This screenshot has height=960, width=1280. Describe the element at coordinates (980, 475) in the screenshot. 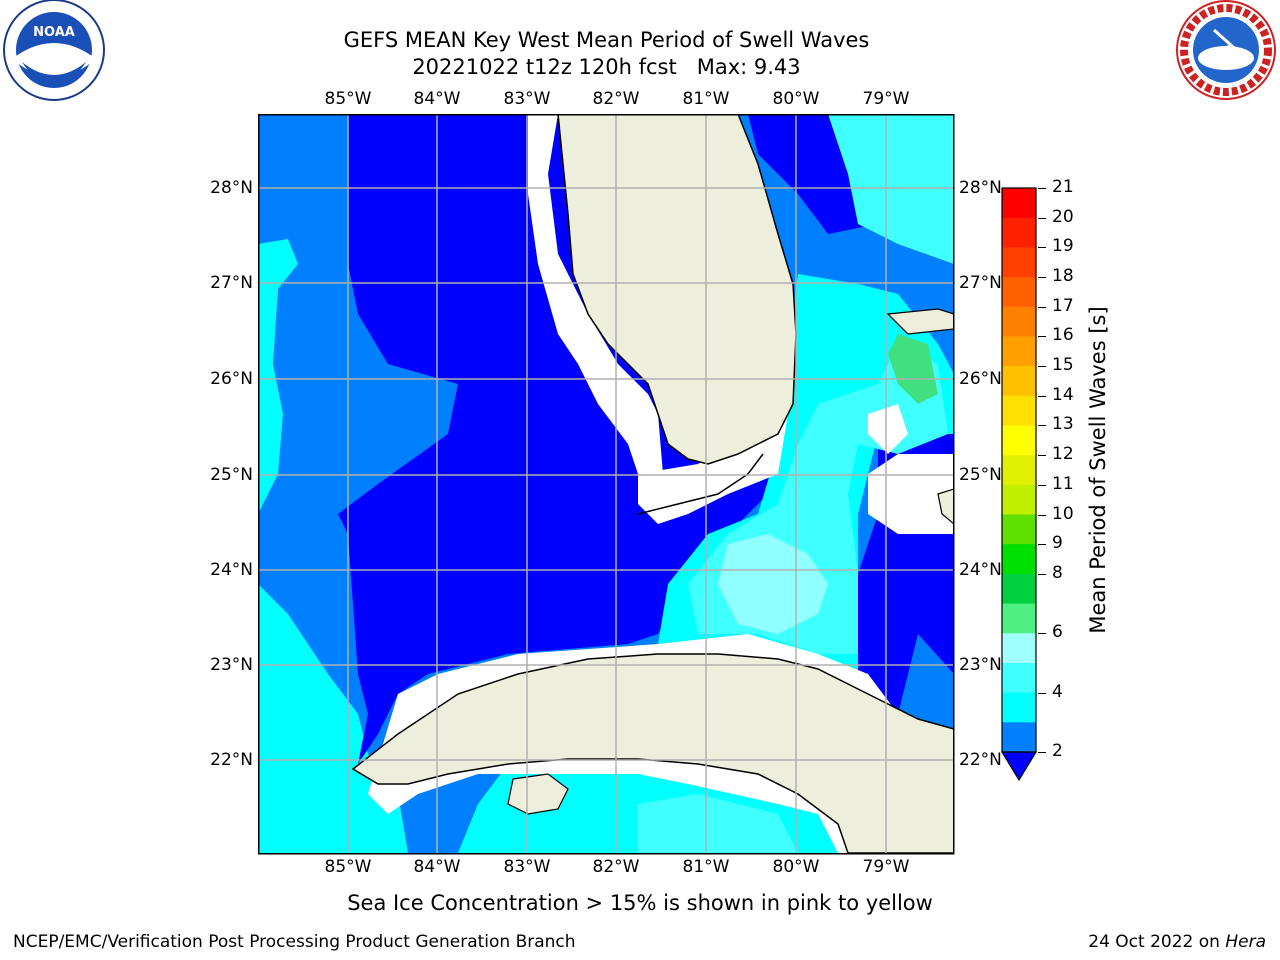

I see `lat-label-right: 25°N` at that location.